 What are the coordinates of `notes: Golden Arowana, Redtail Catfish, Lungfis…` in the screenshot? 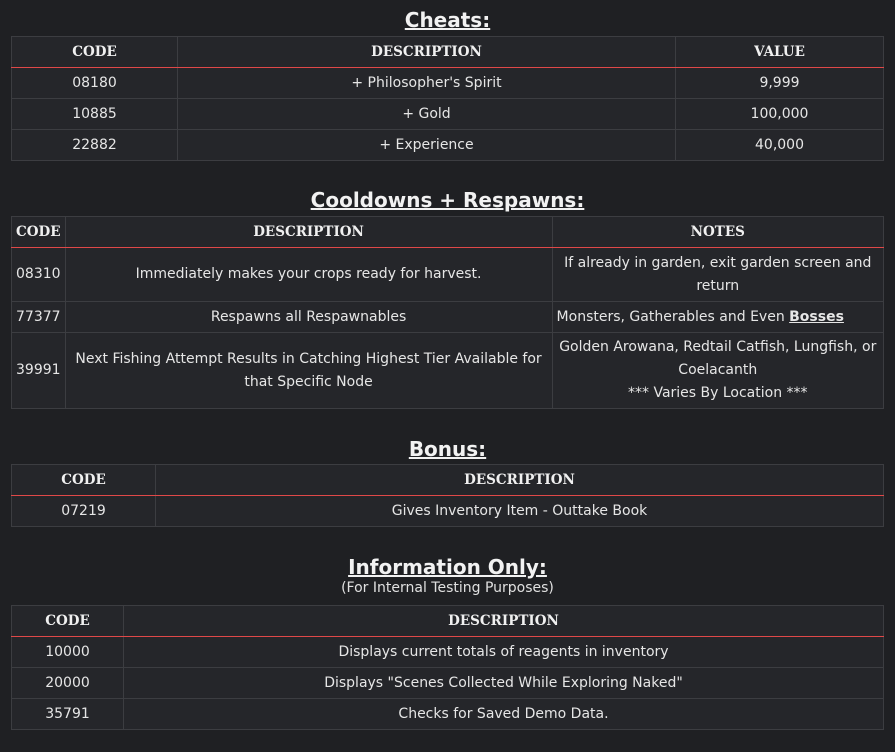 It's located at (718, 370).